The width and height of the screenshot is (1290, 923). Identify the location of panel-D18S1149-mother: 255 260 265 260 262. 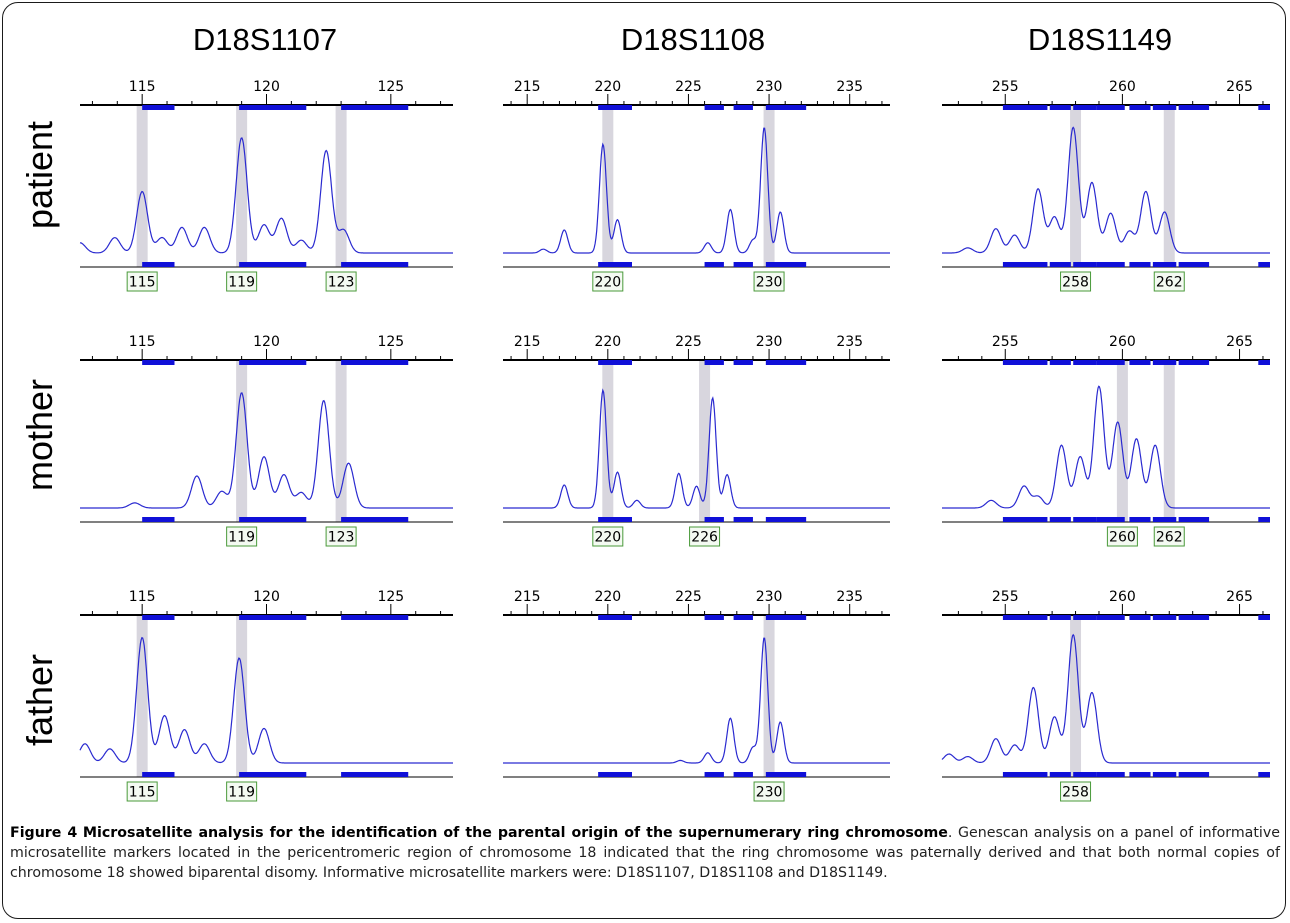
(1106, 440).